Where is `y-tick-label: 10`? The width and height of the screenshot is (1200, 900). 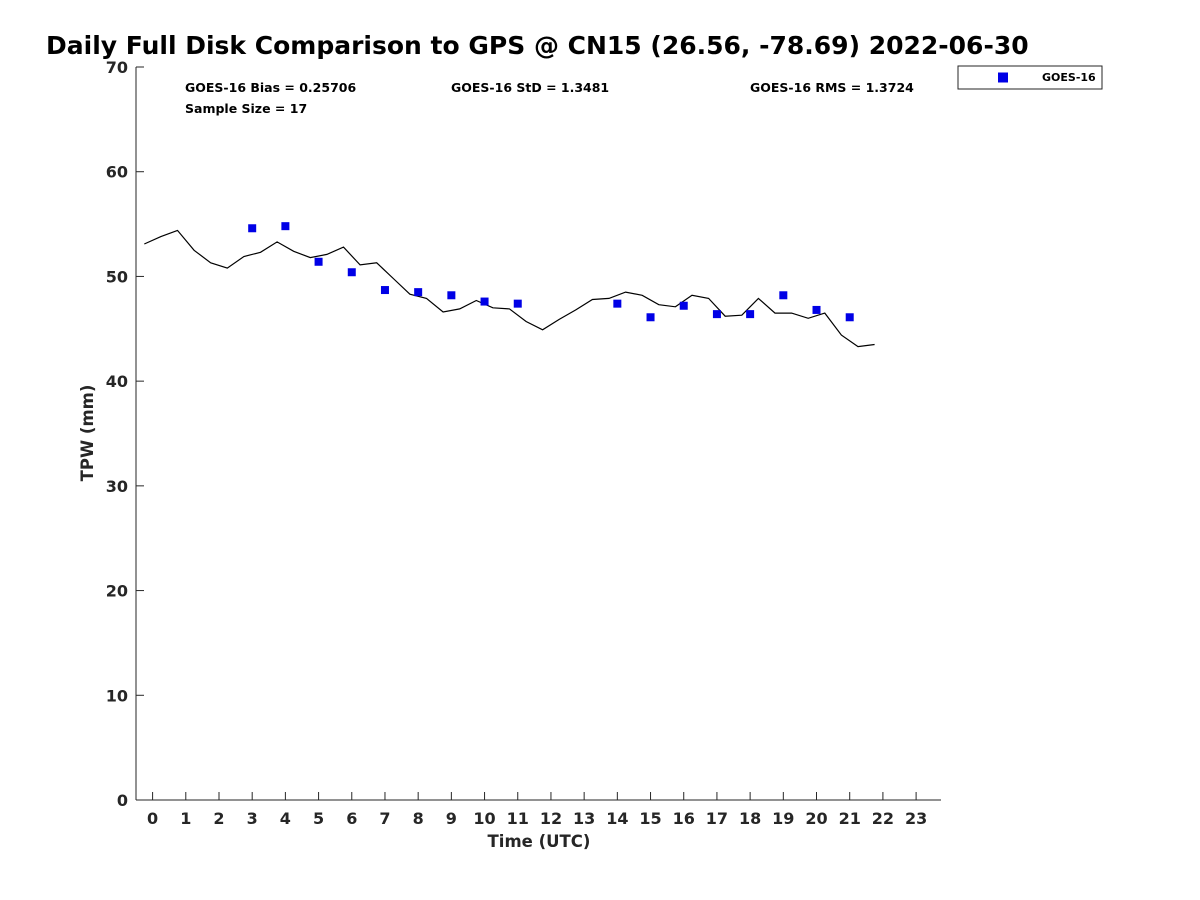 y-tick-label: 10 is located at coordinates (117, 695).